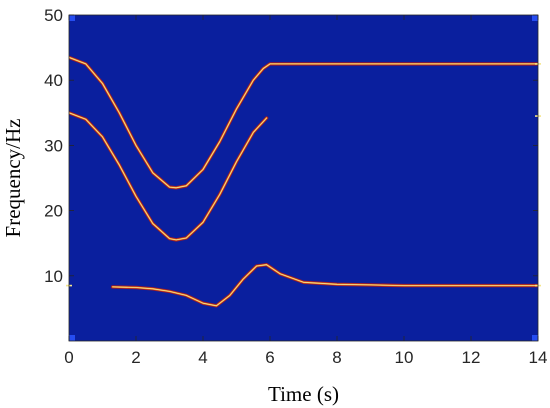 The width and height of the screenshot is (550, 408). Describe the element at coordinates (68, 357) in the screenshot. I see `x-tick-label-0: 0` at that location.